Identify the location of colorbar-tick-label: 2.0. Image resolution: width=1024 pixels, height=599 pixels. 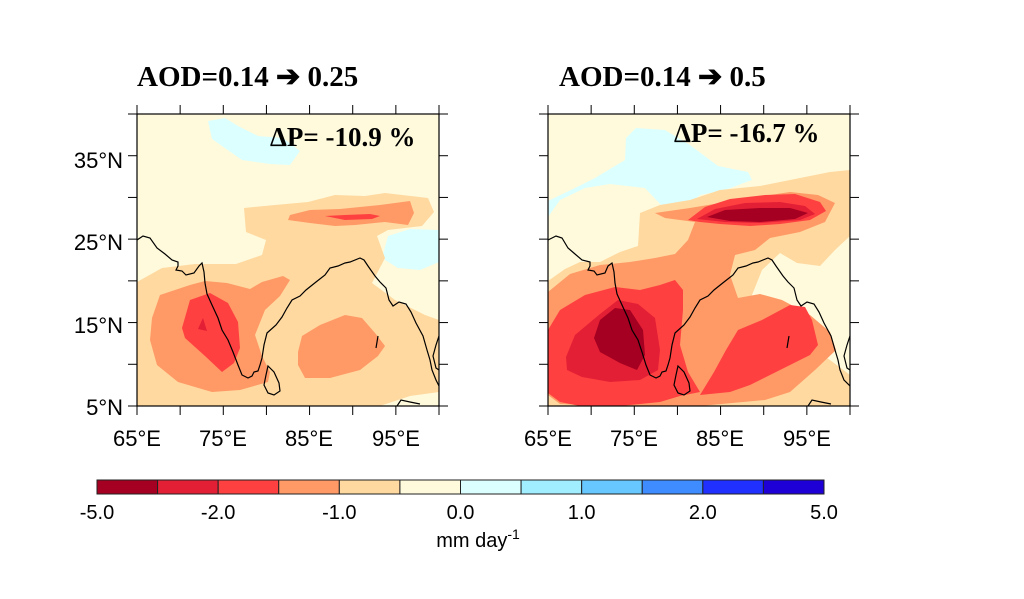
(703, 513).